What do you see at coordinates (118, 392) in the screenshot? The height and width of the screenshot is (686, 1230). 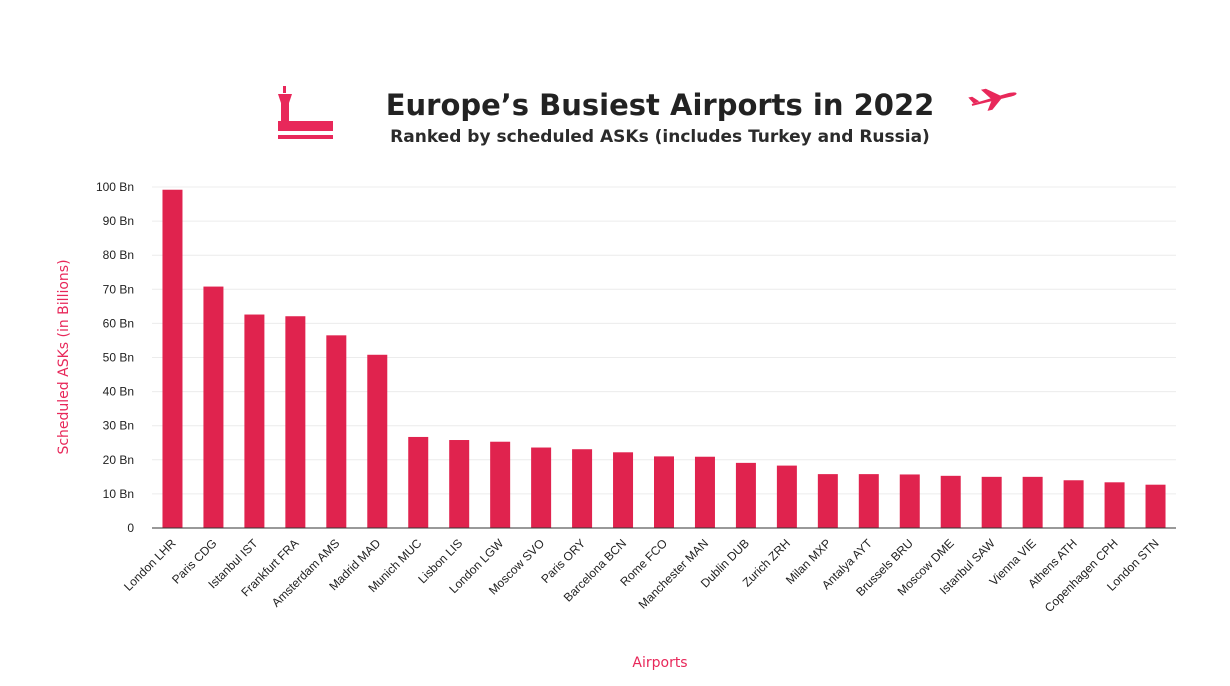 I see `y-tick-label: 40 Bn` at bounding box center [118, 392].